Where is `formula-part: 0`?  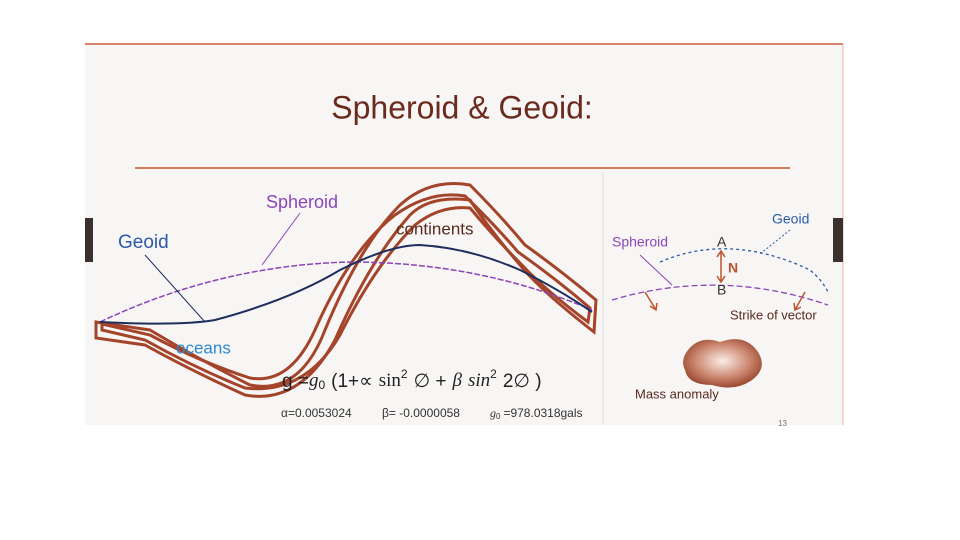 formula-part: 0 is located at coordinates (321, 385).